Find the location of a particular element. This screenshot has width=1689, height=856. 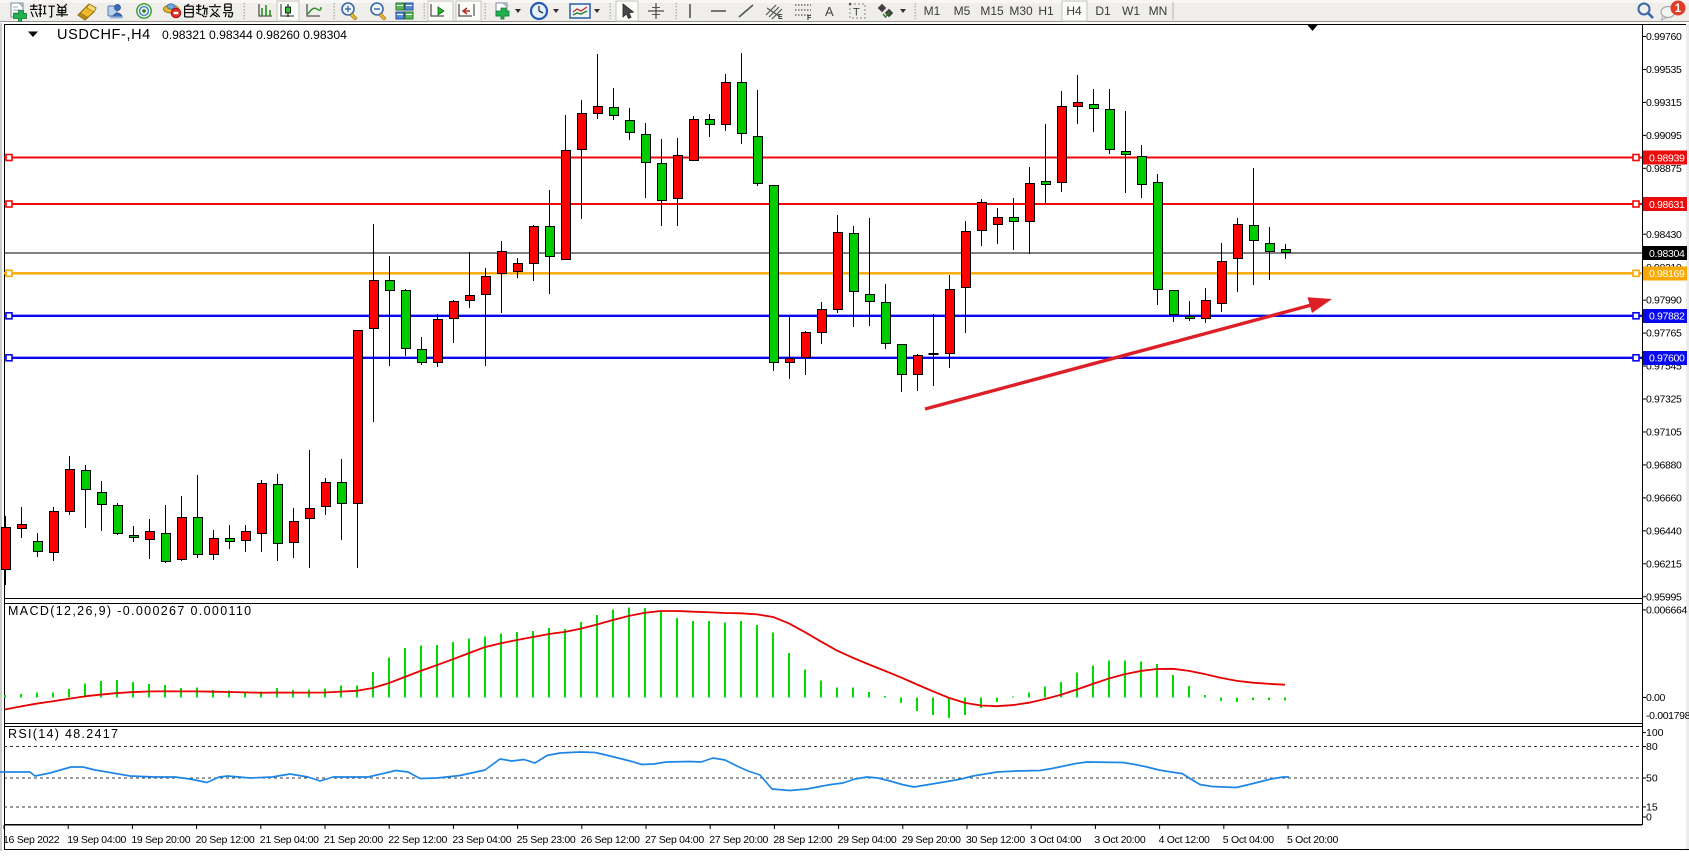

svg-text: 0.98875 is located at coordinates (1664, 169).